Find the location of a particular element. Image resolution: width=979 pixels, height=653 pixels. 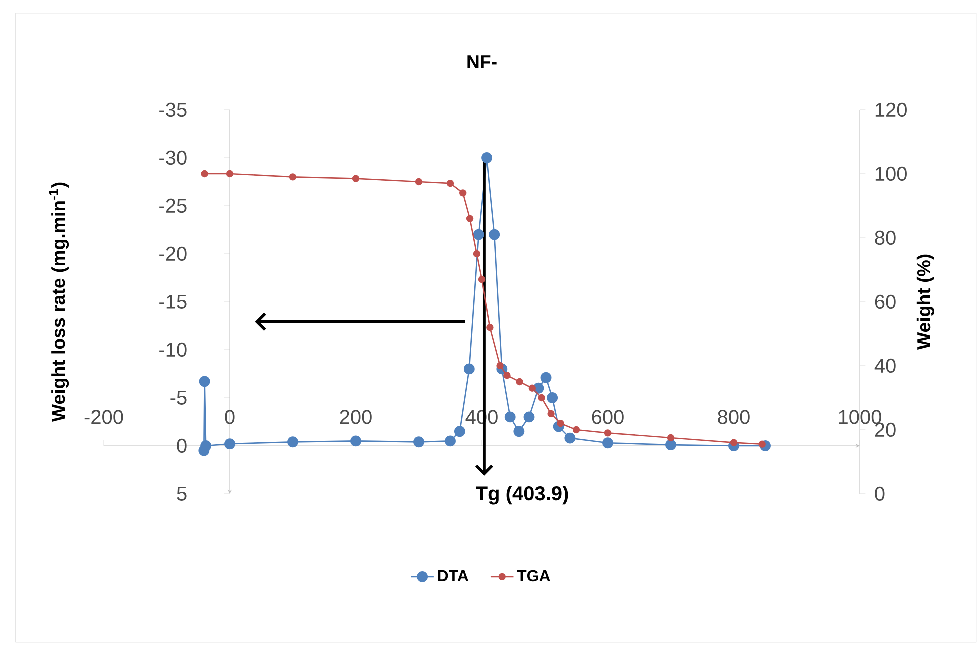

y2-tick-label: 20 is located at coordinates (885, 430).